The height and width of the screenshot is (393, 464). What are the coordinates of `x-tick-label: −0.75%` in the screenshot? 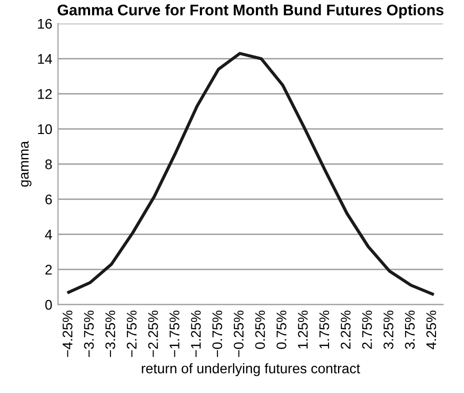 It's located at (217, 333).